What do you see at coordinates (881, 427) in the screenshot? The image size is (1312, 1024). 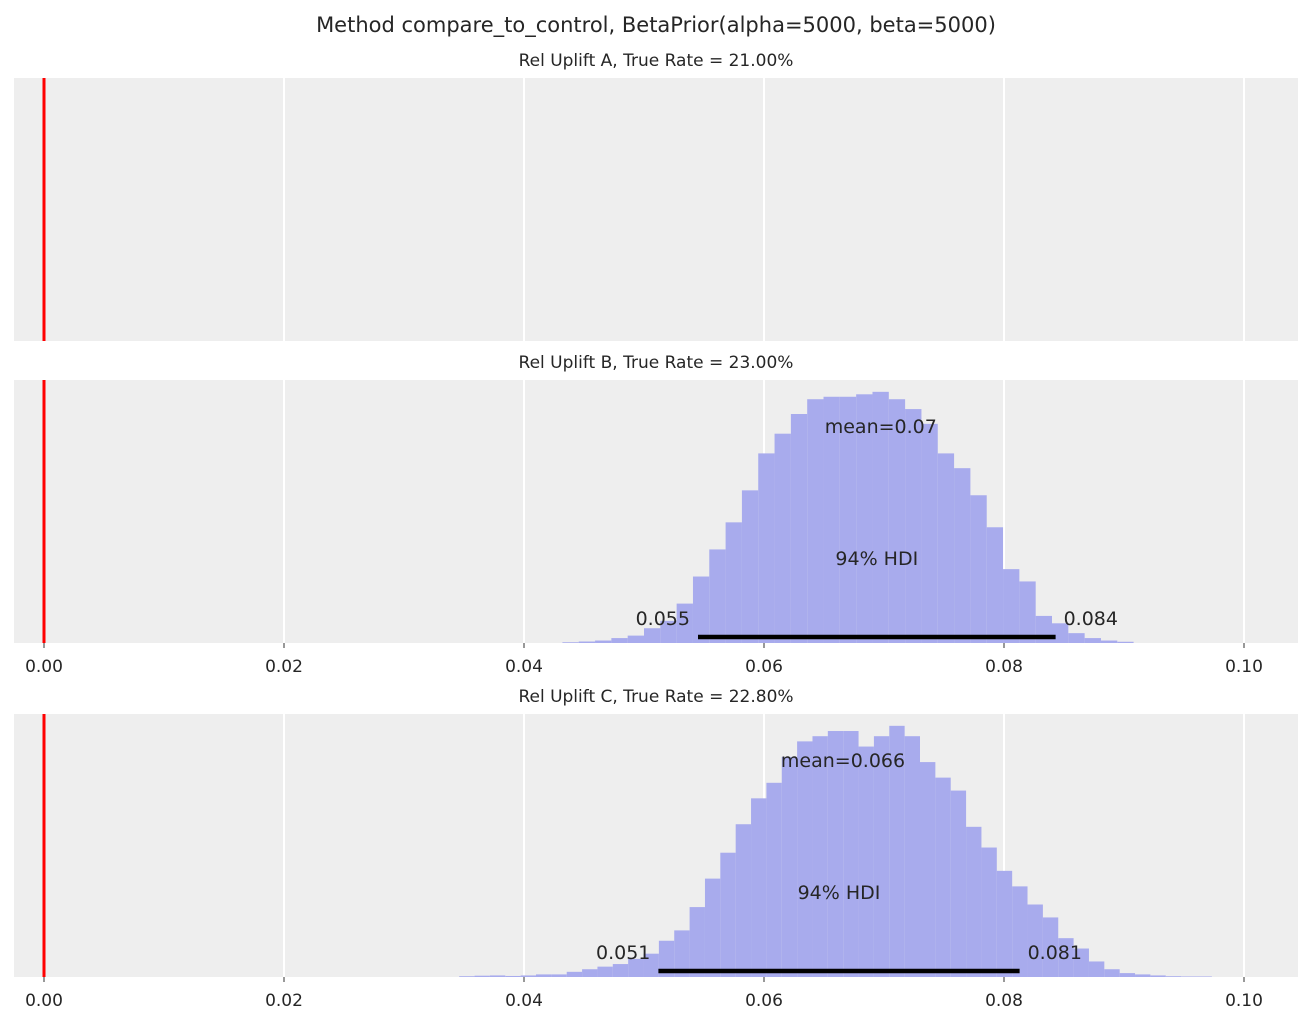 I see `mean-label: mean=0.07` at bounding box center [881, 427].